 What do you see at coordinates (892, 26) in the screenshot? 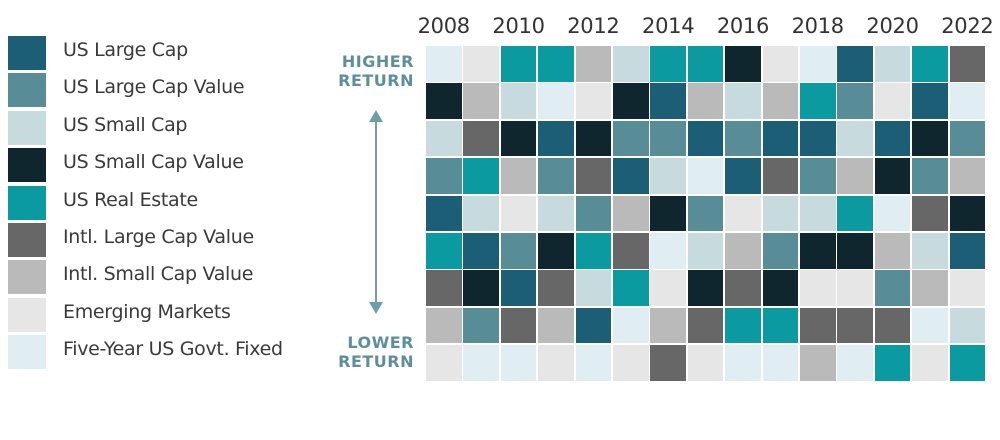
I see `year-tick-label: 2020` at bounding box center [892, 26].